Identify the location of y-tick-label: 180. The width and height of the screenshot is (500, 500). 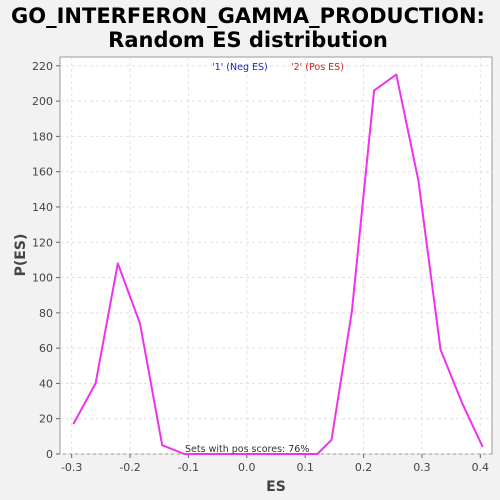
(42, 136).